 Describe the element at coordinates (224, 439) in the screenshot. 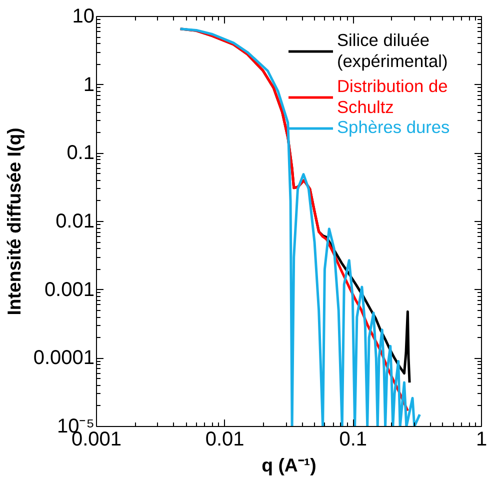

I see `x-tick-label: 0.01` at that location.